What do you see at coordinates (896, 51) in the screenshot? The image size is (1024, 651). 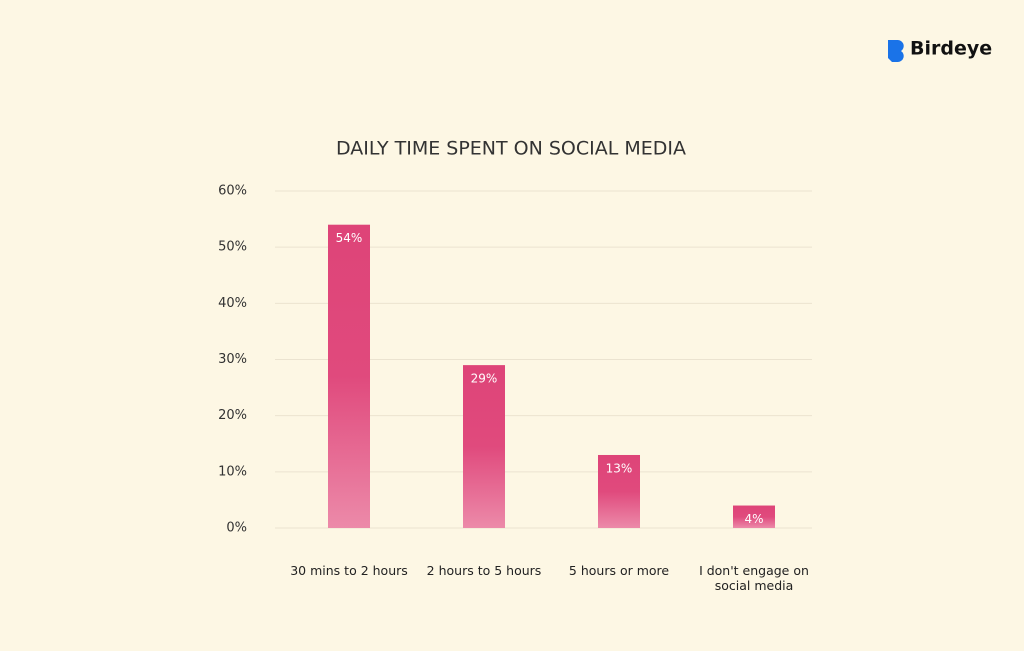 I see `logo-icon` at bounding box center [896, 51].